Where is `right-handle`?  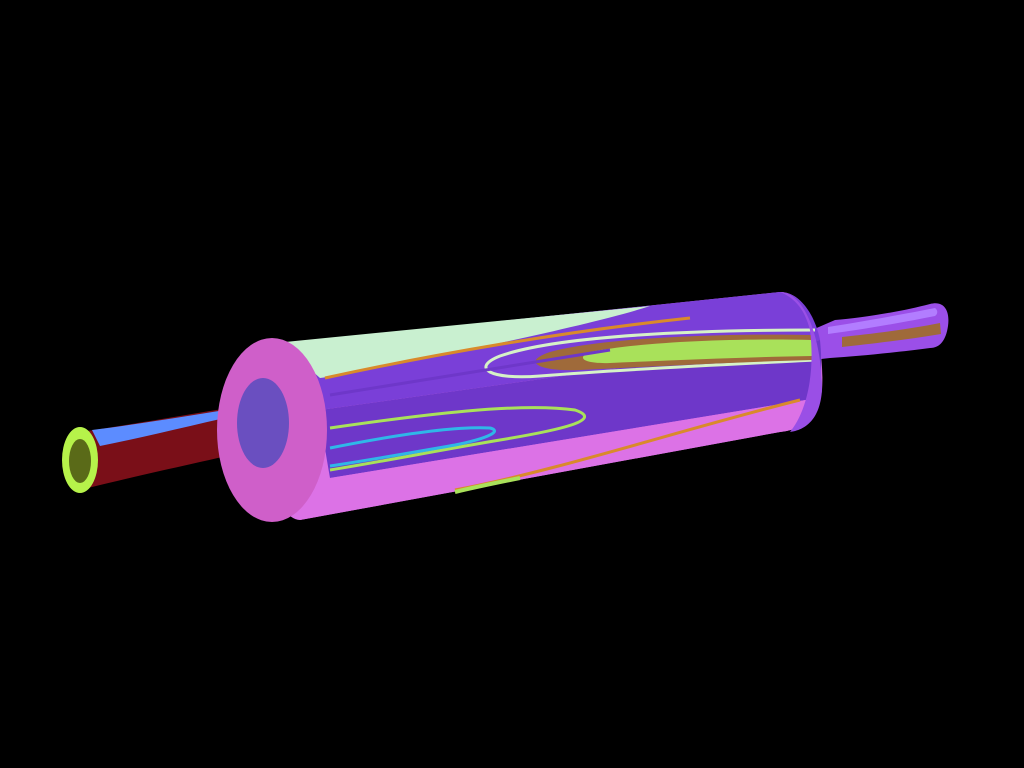
right-handle is located at coordinates (880, 331).